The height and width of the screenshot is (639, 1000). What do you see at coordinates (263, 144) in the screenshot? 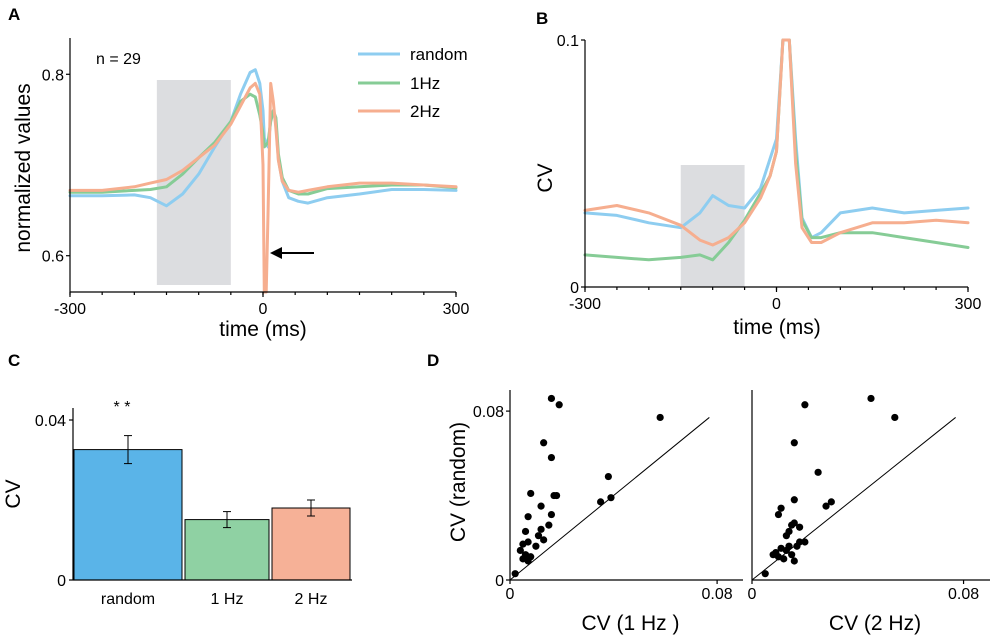
I see `panel-a-series-1hz` at bounding box center [263, 144].